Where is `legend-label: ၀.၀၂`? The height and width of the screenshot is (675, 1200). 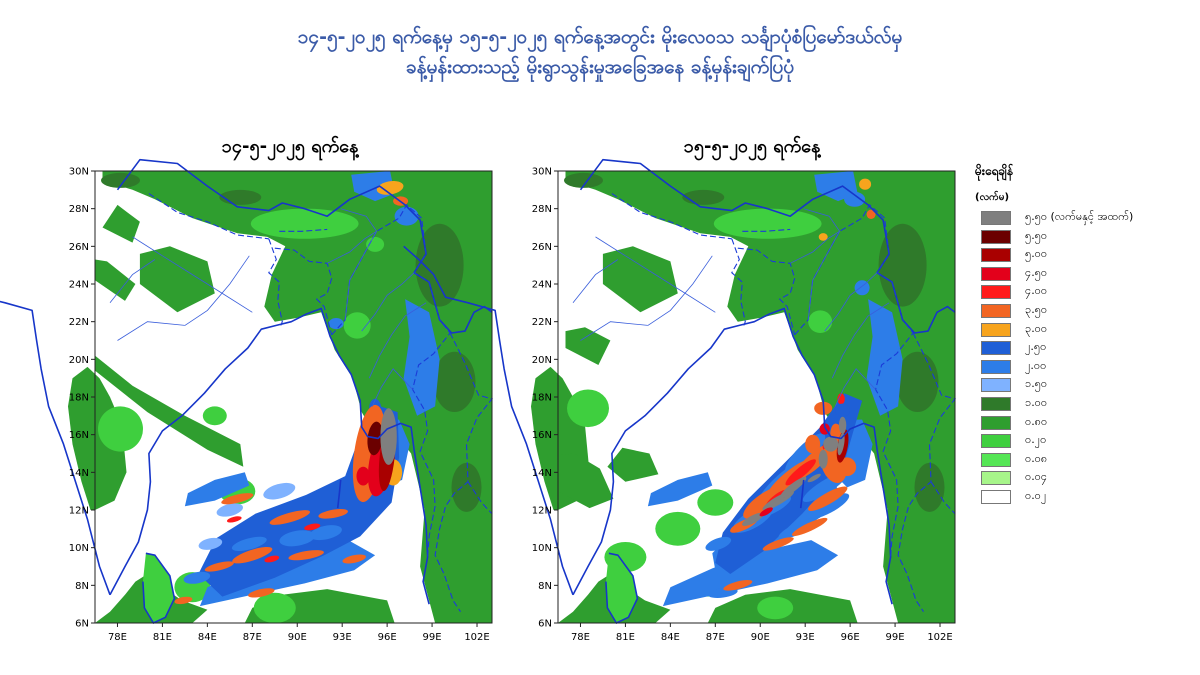
legend-label: ၀.၀၂ is located at coordinates (1036, 495).